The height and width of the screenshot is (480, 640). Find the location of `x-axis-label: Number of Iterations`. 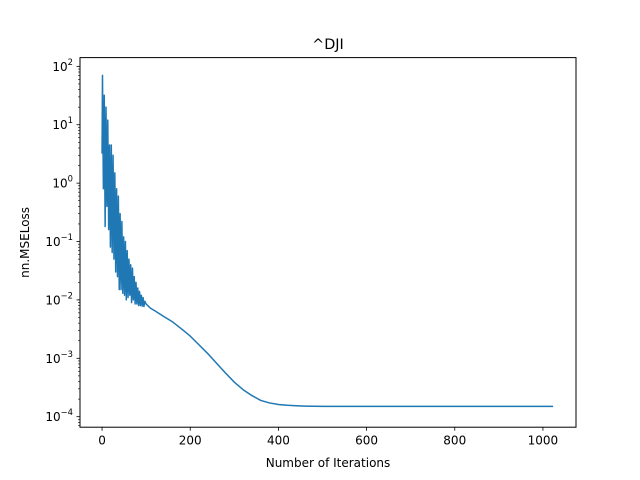

x-axis-label: Number of Iterations is located at coordinates (328, 463).